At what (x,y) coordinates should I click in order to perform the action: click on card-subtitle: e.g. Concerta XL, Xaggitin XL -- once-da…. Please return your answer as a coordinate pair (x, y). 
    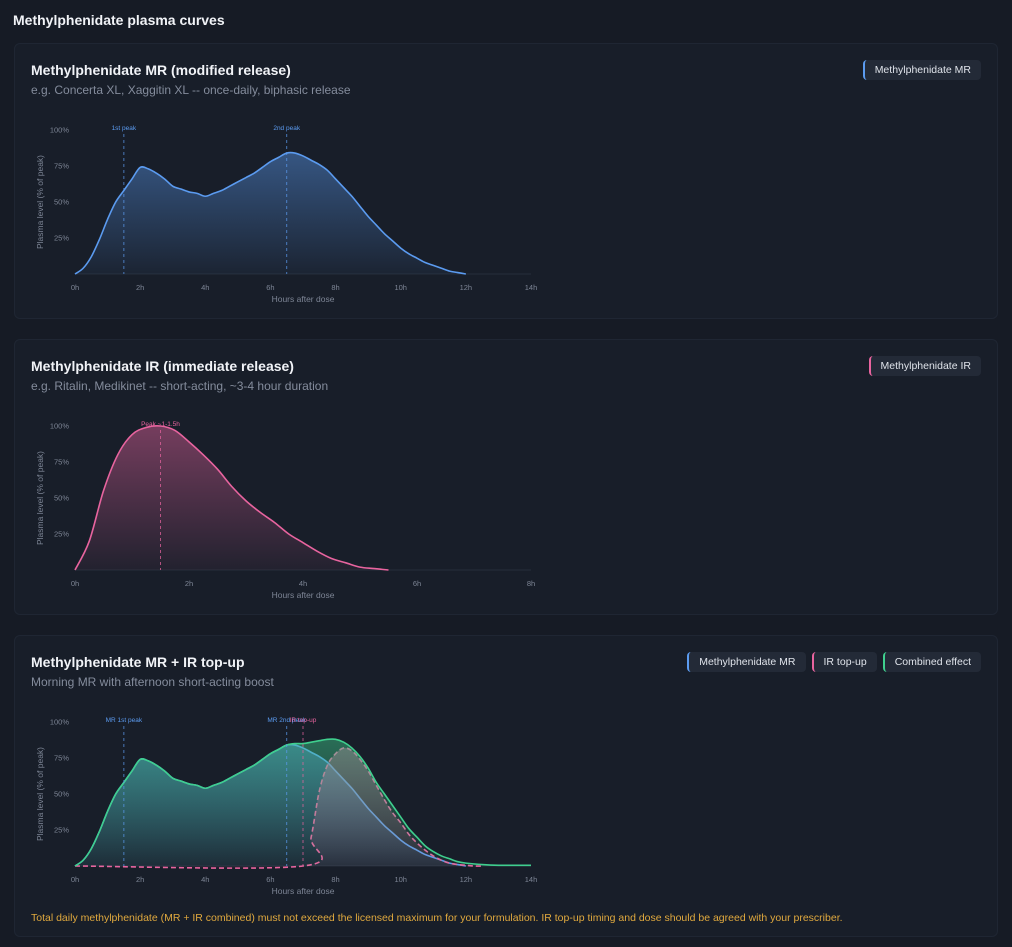
    Looking at the image, I should click on (191, 90).